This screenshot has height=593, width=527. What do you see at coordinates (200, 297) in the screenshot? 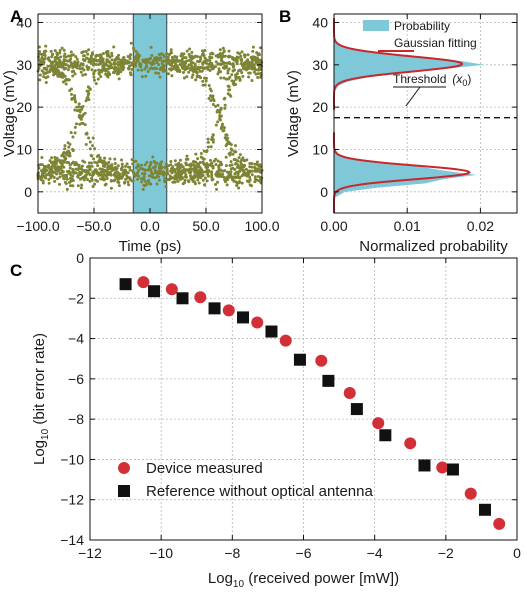
I see `data-point-device` at bounding box center [200, 297].